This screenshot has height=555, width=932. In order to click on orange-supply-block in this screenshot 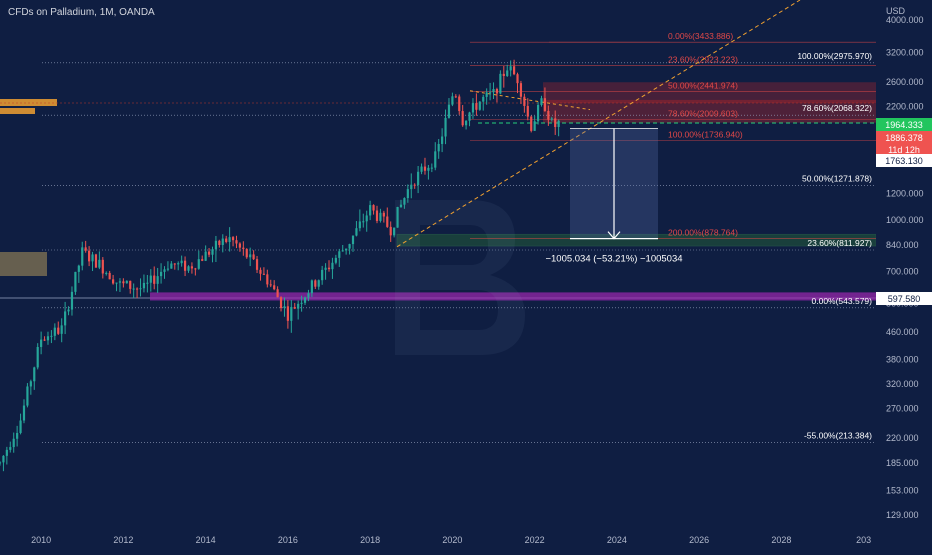, I will do `click(17, 111)`.